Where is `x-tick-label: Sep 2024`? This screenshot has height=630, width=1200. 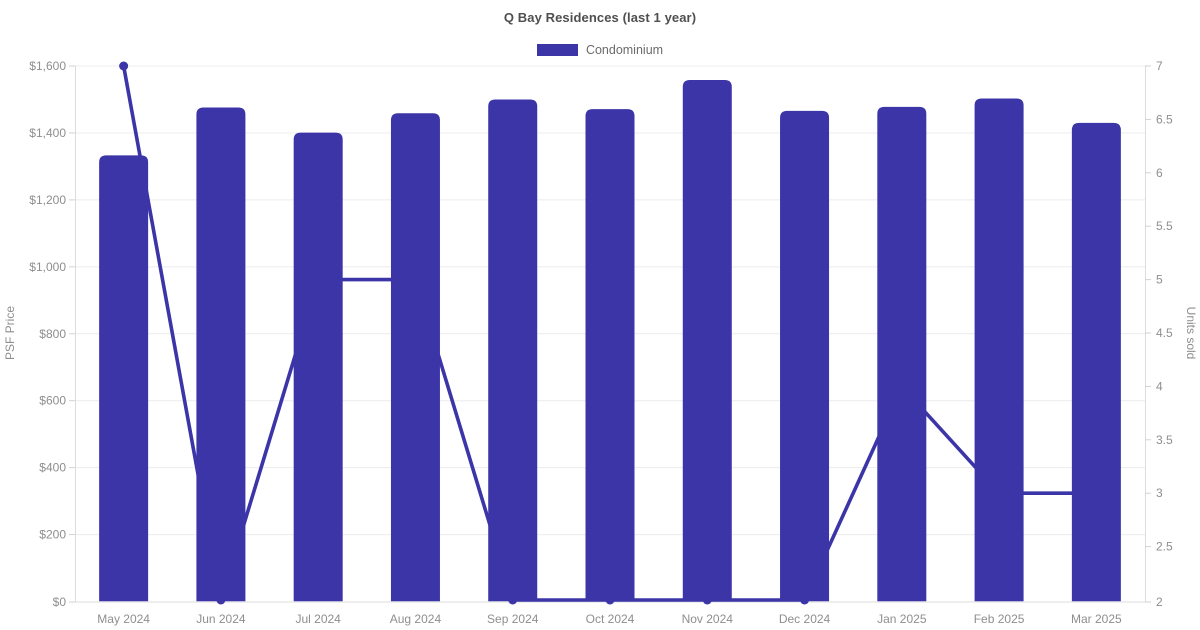 x-tick-label: Sep 2024 is located at coordinates (513, 619).